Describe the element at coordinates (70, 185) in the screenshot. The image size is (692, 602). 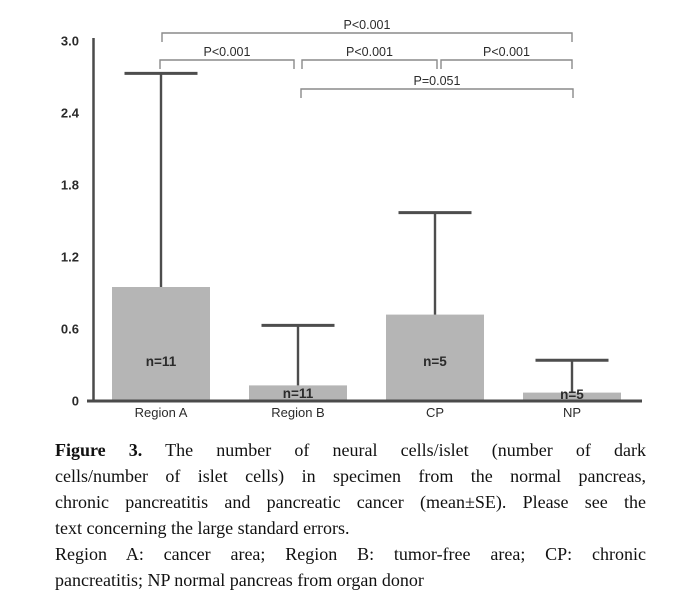
I see `y-tick-label: 1.8` at that location.